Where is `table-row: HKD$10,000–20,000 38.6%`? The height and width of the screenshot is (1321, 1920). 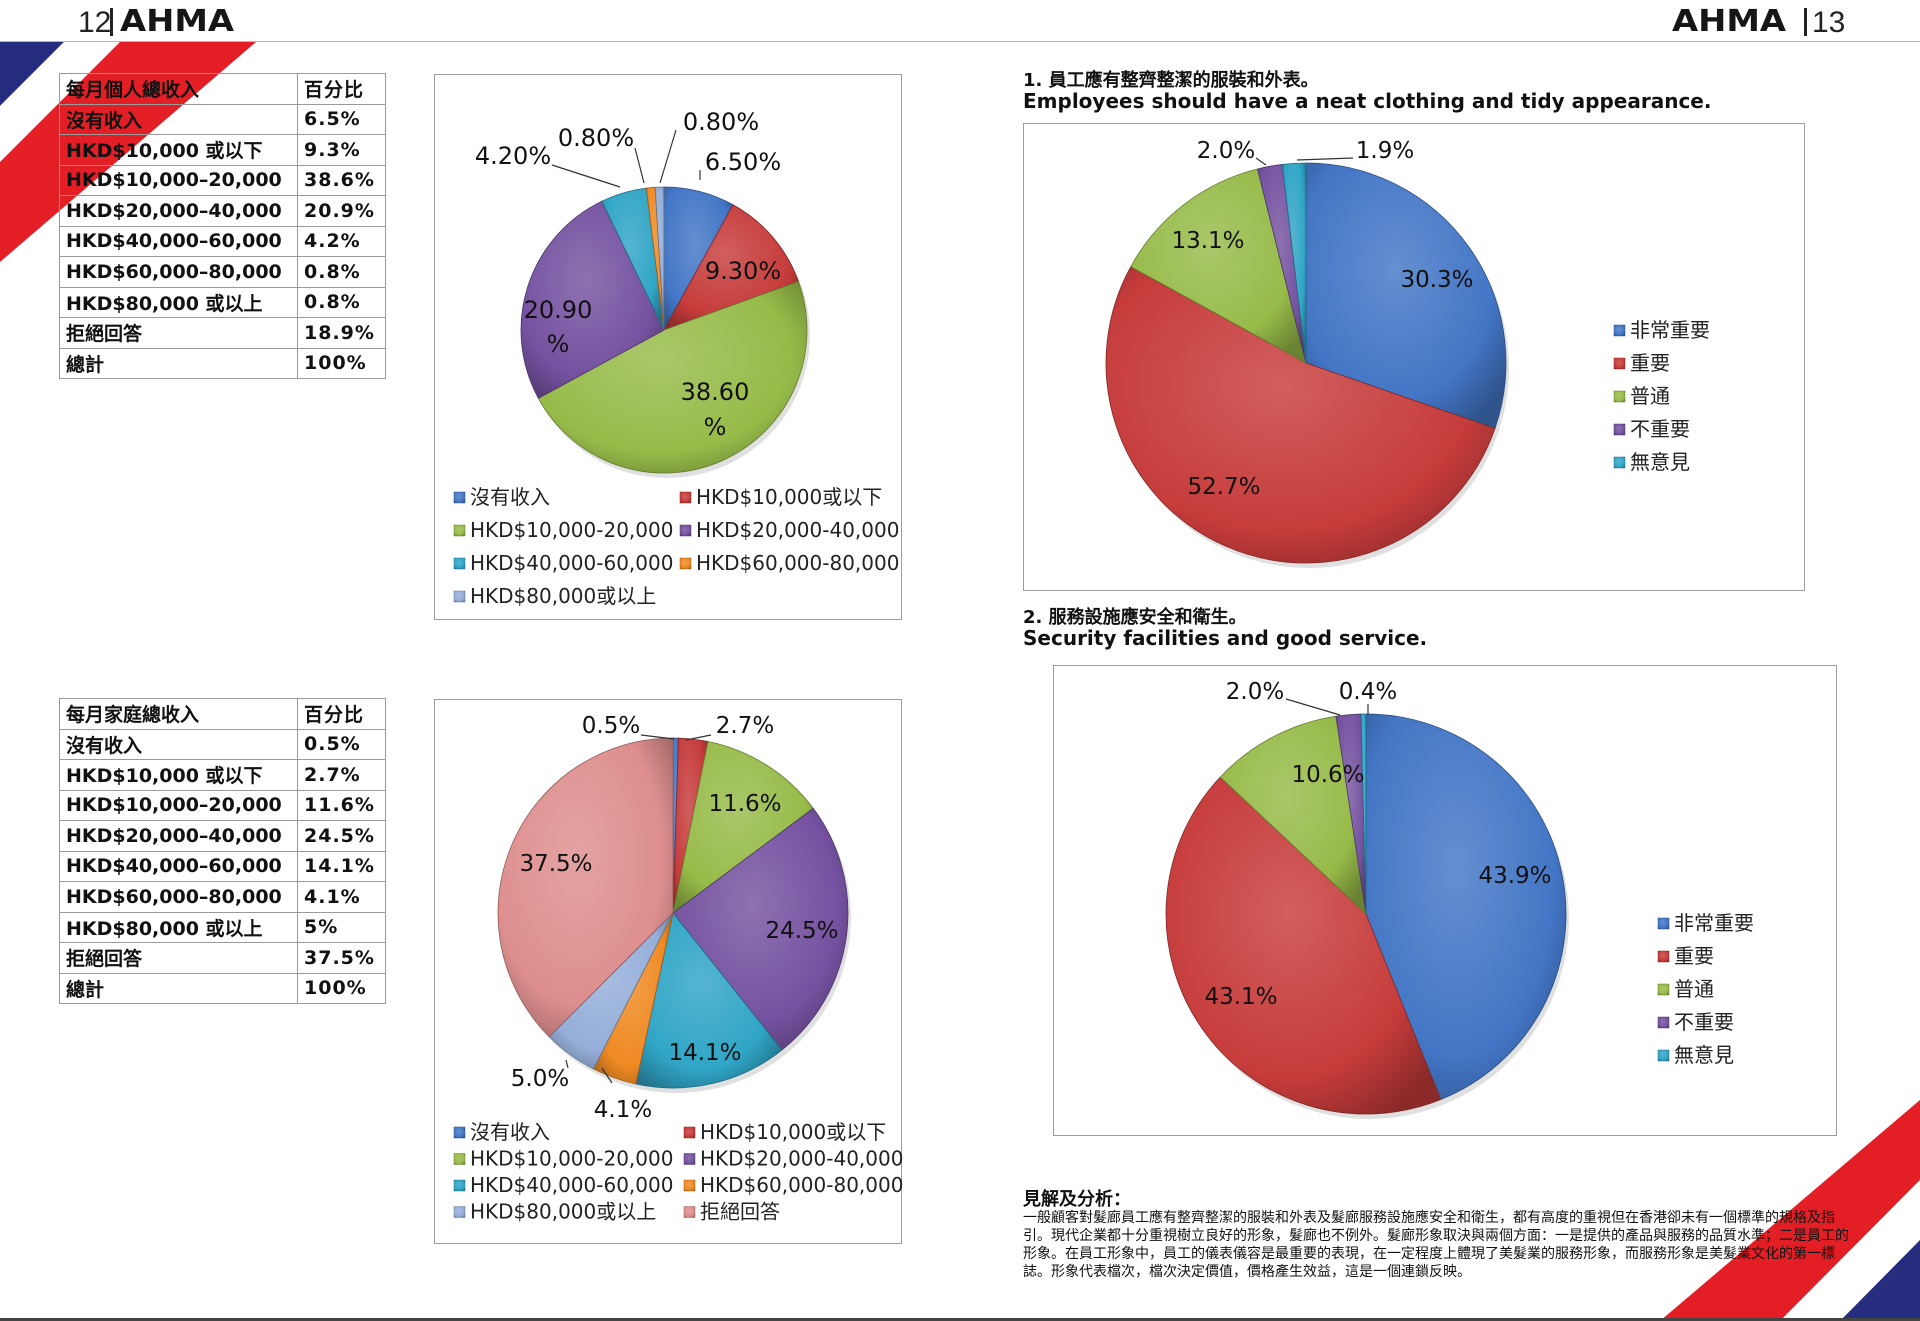
table-row: HKD$10,000–20,000 38.6% is located at coordinates (222, 180).